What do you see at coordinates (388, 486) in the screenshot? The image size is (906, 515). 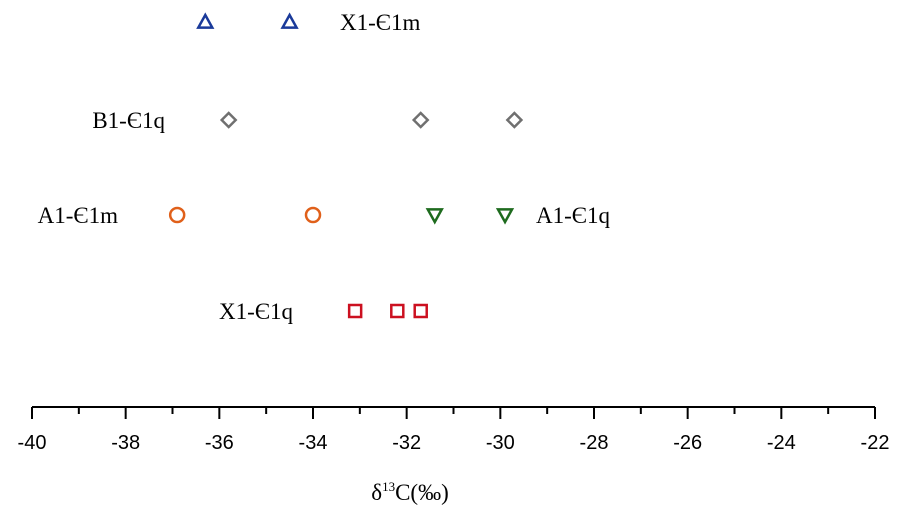 I see `x-label-superscript: 13` at bounding box center [388, 486].